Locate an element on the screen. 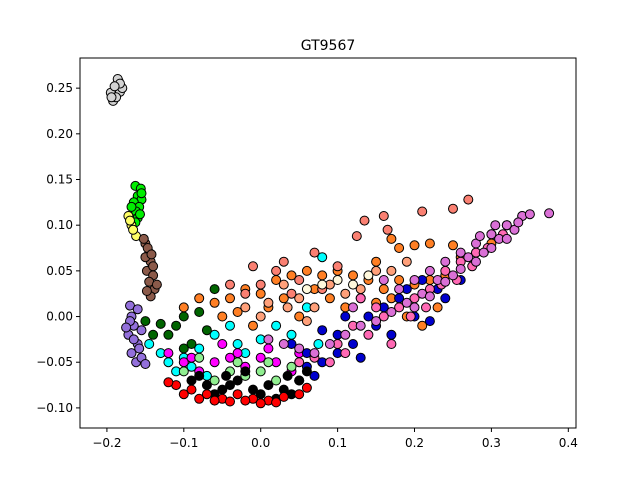 The height and width of the screenshot is (484, 640). x-tick-label: 0.3 is located at coordinates (491, 443).